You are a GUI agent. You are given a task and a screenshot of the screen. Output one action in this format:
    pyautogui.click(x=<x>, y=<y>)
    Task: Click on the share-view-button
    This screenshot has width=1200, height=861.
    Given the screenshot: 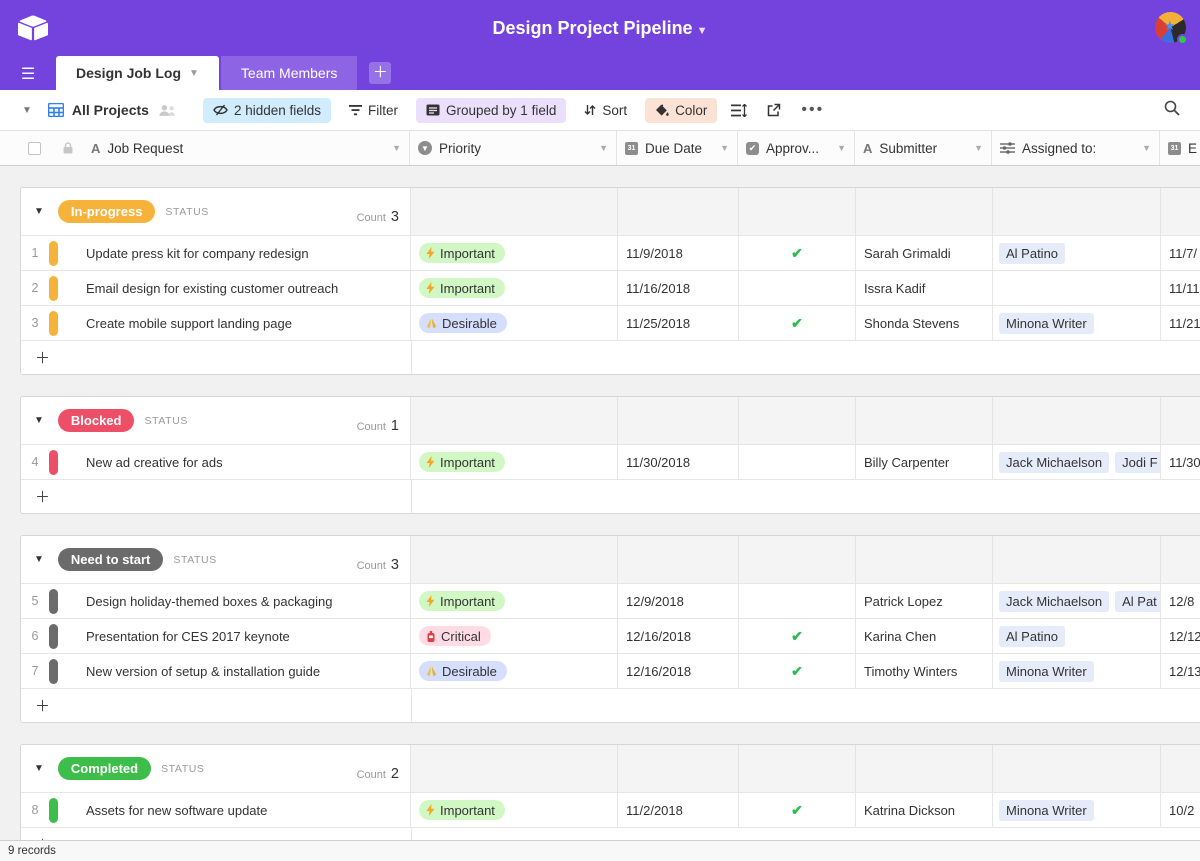 What is the action you would take?
    pyautogui.click(x=774, y=110)
    